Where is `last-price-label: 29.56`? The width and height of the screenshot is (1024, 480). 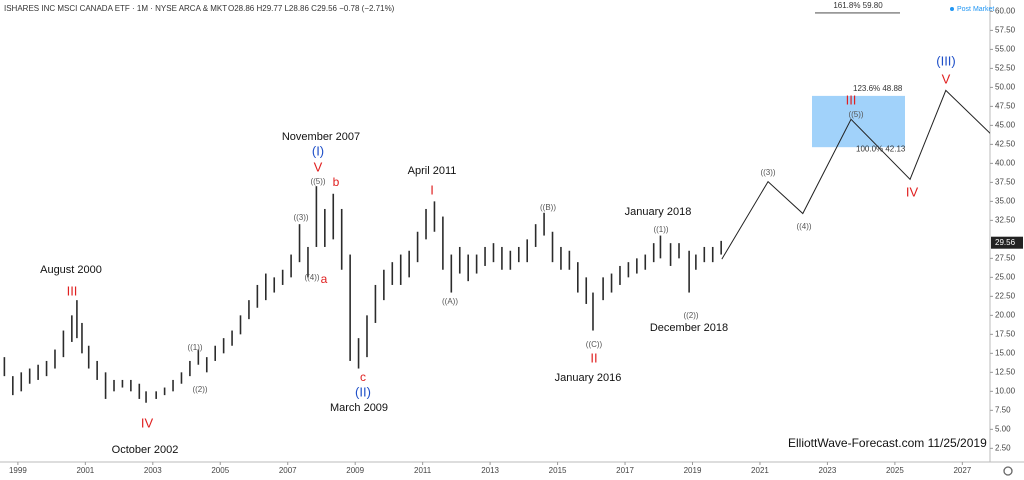 last-price-label: 29.56 is located at coordinates (1005, 242).